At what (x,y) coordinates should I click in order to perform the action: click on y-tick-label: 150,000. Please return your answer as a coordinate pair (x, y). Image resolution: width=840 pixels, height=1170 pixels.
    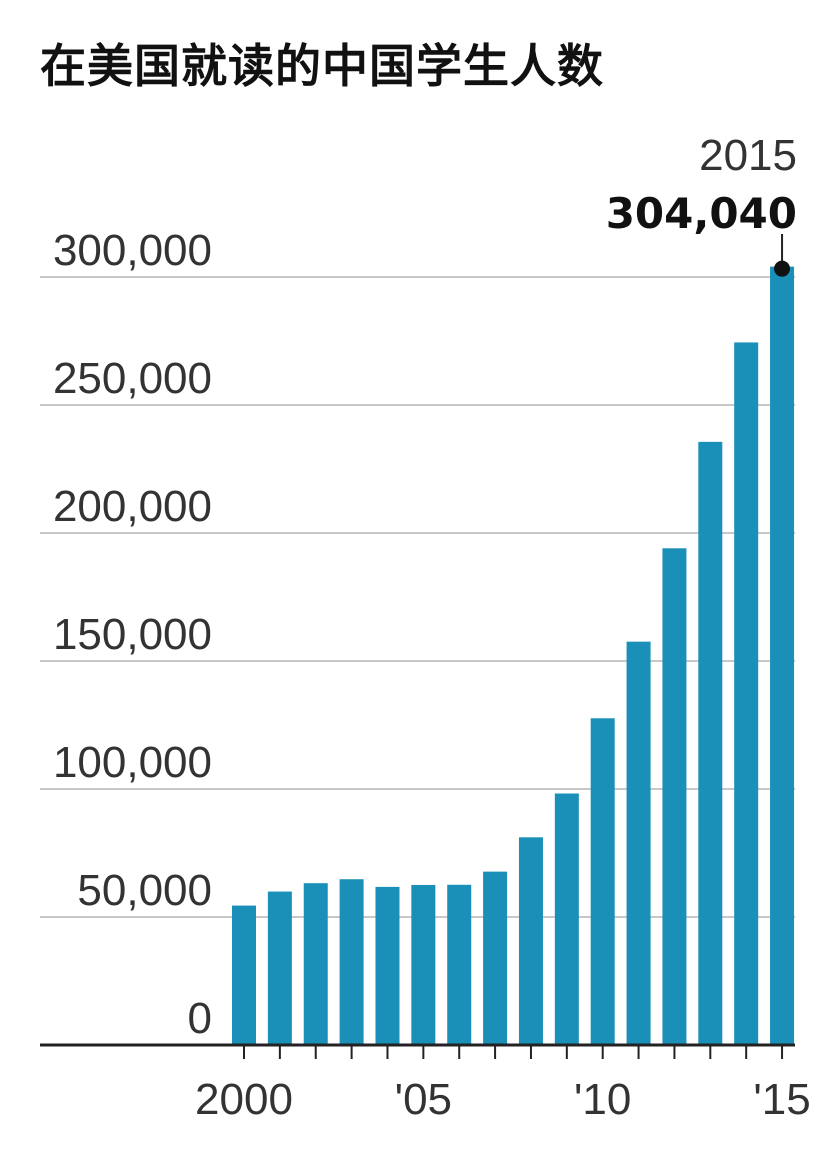
    Looking at the image, I should click on (132, 634).